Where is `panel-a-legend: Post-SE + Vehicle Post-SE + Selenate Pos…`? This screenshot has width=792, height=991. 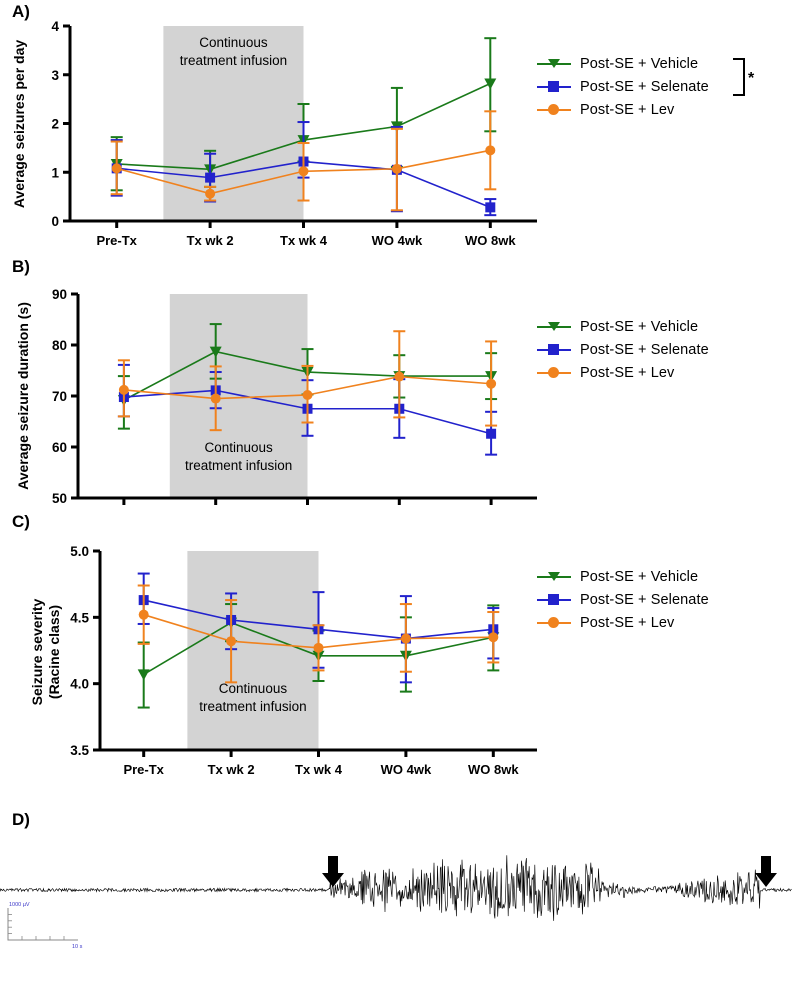 panel-a-legend: Post-SE + Vehicle Post-SE + Selenate Pos… is located at coordinates (623, 86).